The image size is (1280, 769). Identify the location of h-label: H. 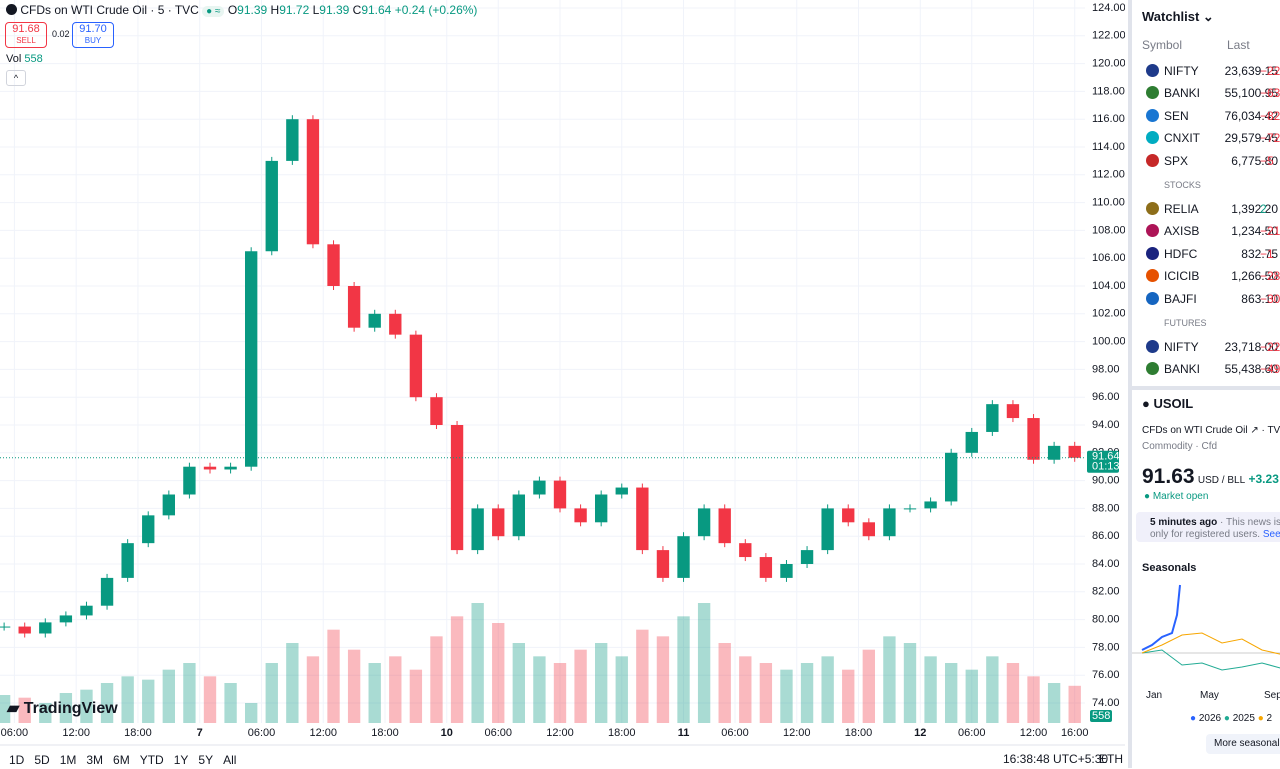
(275, 10).